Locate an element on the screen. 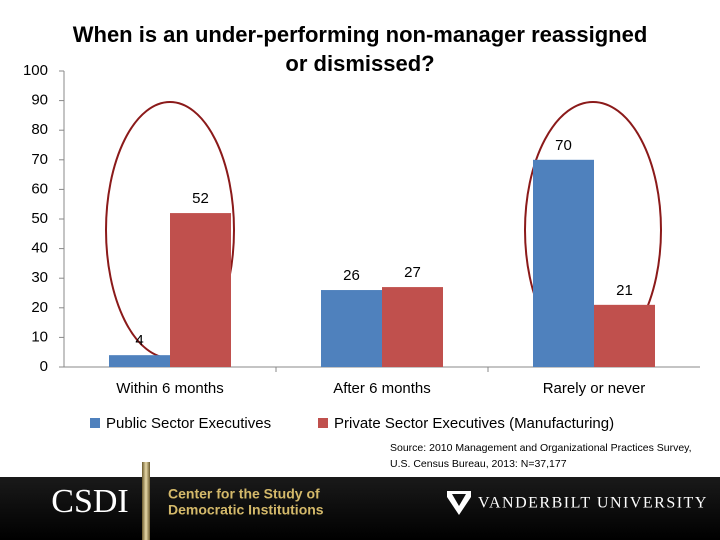 The width and height of the screenshot is (720, 540). data-label: 27 is located at coordinates (412, 272).